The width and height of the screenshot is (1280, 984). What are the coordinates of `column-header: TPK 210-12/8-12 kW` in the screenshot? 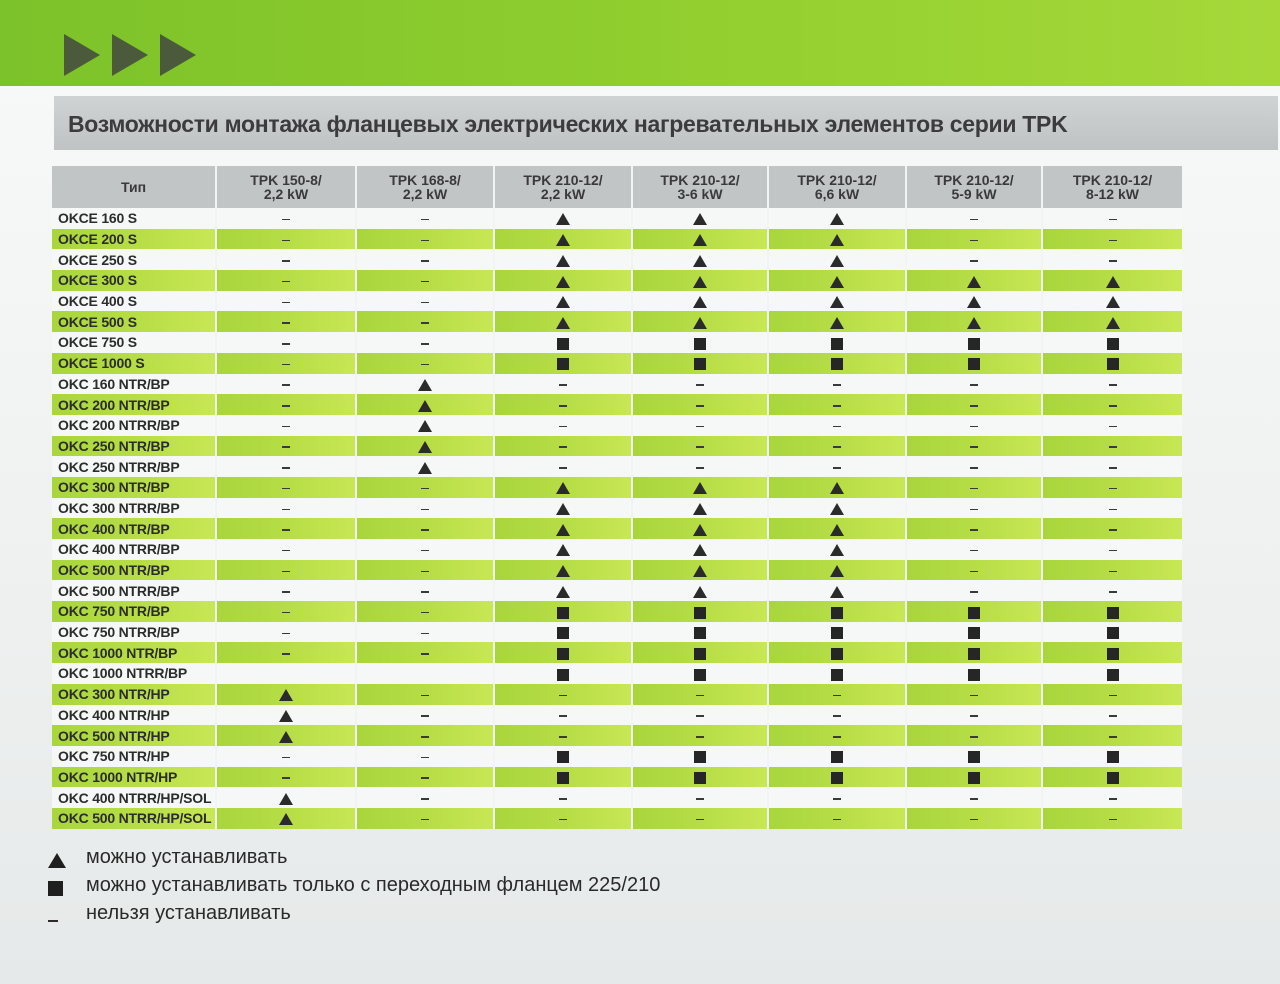 It's located at (1111, 187).